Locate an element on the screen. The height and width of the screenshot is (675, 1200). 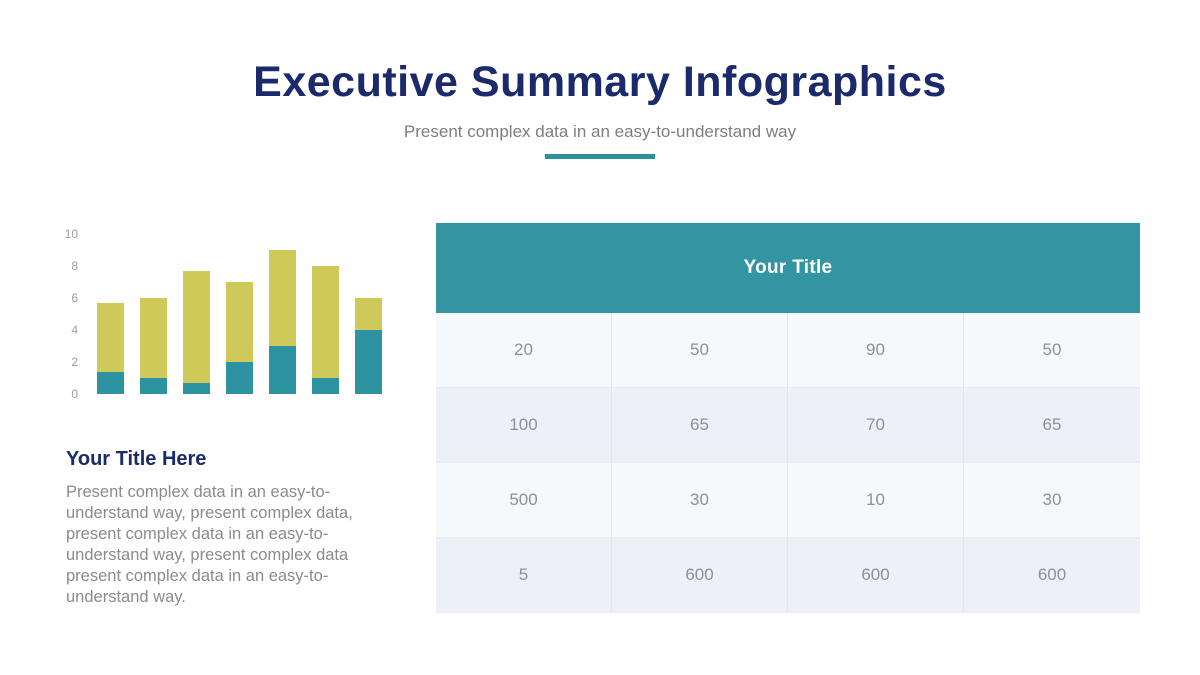
table-row: 100 65 70 65 is located at coordinates (788, 425).